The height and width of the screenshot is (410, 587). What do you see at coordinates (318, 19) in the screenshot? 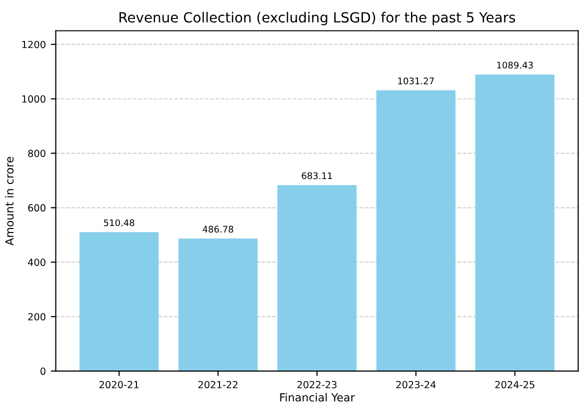
I see `chart-title: Revenue Collection (excluding LSGD) for the past 5 Years` at bounding box center [318, 19].